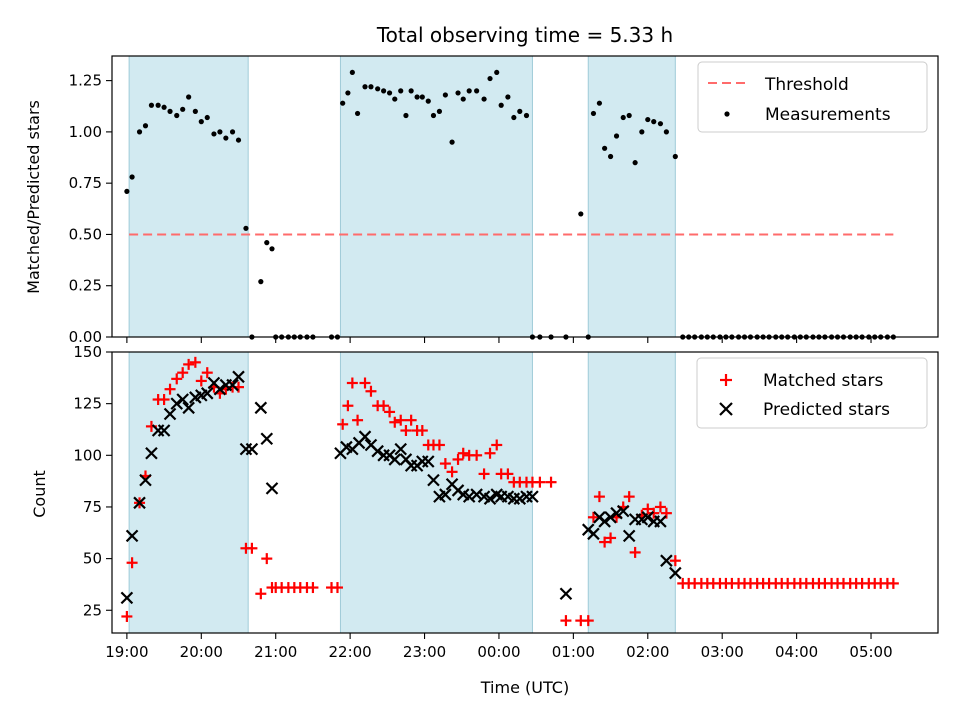 This screenshot has height=724, width=960. Describe the element at coordinates (87, 455) in the screenshot. I see `bottom-y-tick-label-3: 100` at that location.